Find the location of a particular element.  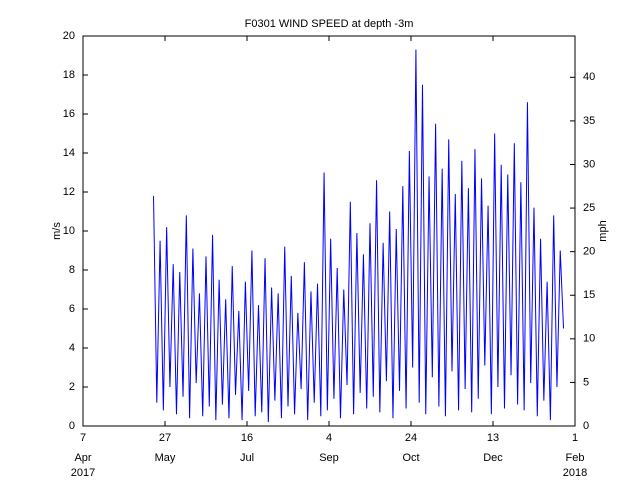

x-tick-label: 7 is located at coordinates (83, 438).